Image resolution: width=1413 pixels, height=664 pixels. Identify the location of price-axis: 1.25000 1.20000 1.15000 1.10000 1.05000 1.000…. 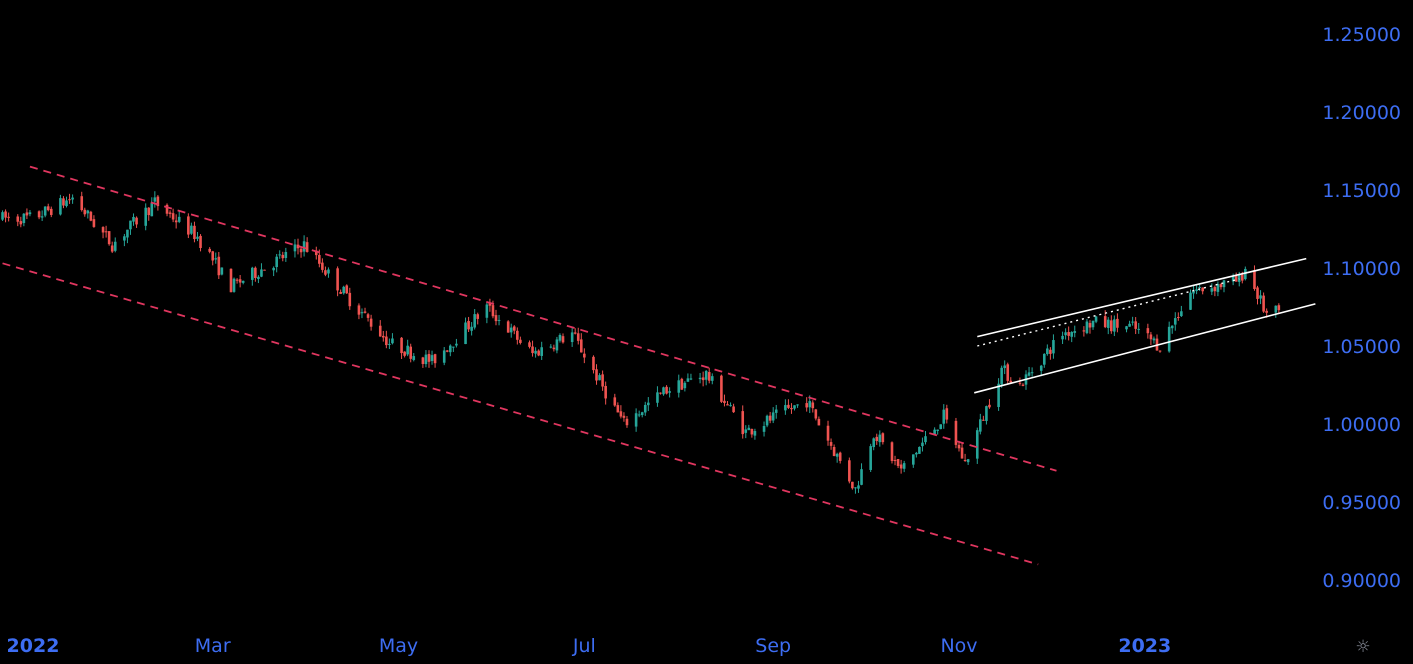
(1361, 308).